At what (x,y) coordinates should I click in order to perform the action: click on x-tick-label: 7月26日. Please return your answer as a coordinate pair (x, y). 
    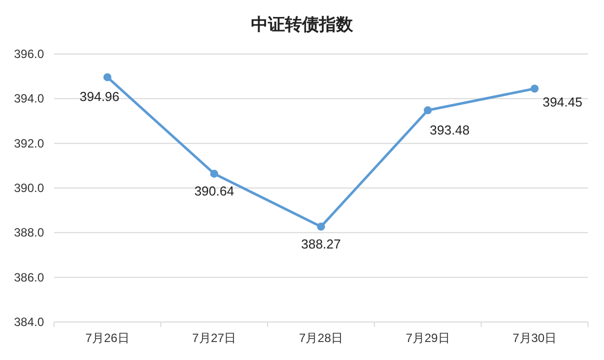
    Looking at the image, I should click on (107, 338).